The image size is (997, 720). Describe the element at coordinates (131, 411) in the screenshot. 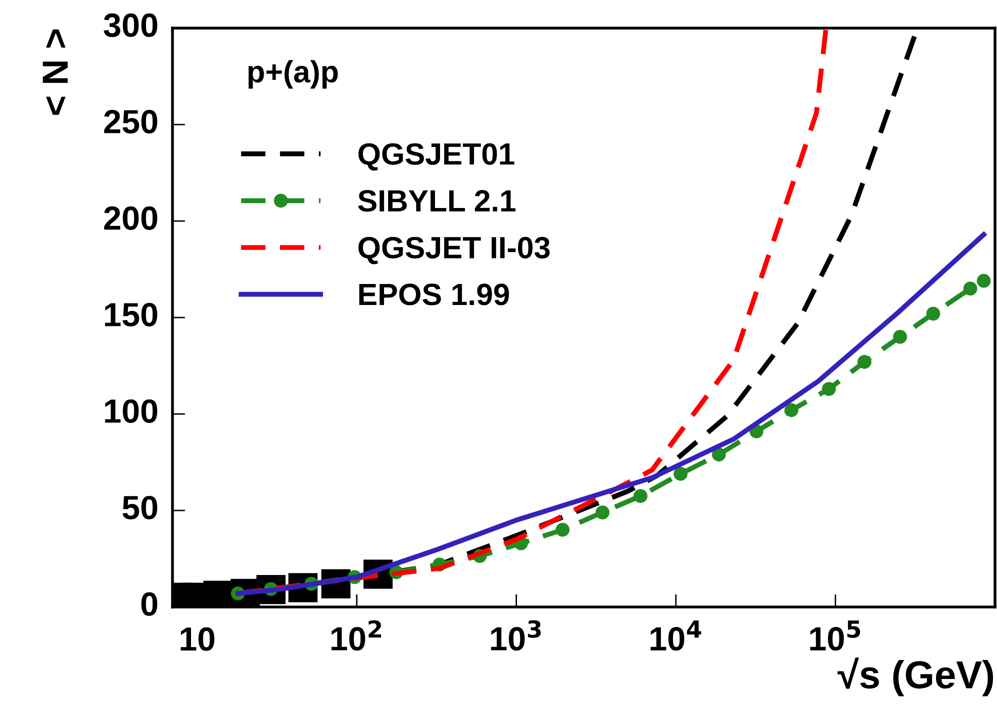

I see `y-tick-label: 100` at that location.